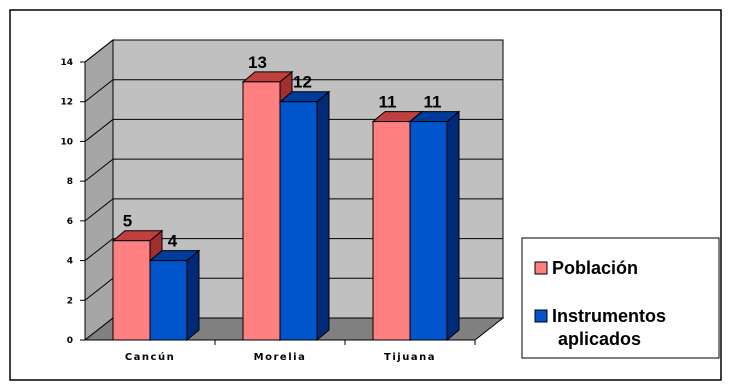 The width and height of the screenshot is (731, 390). I want to click on y-tick-label-8: 8, so click(70, 182).